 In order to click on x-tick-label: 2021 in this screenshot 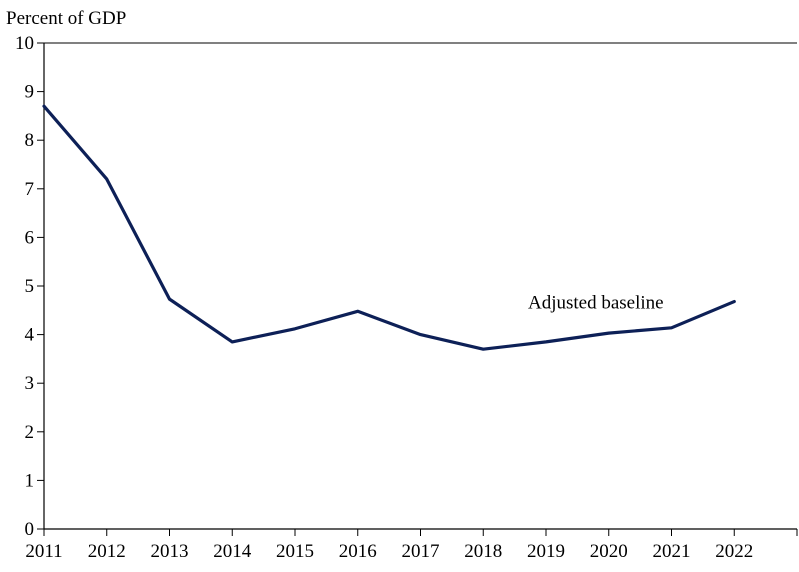, I will do `click(672, 551)`.